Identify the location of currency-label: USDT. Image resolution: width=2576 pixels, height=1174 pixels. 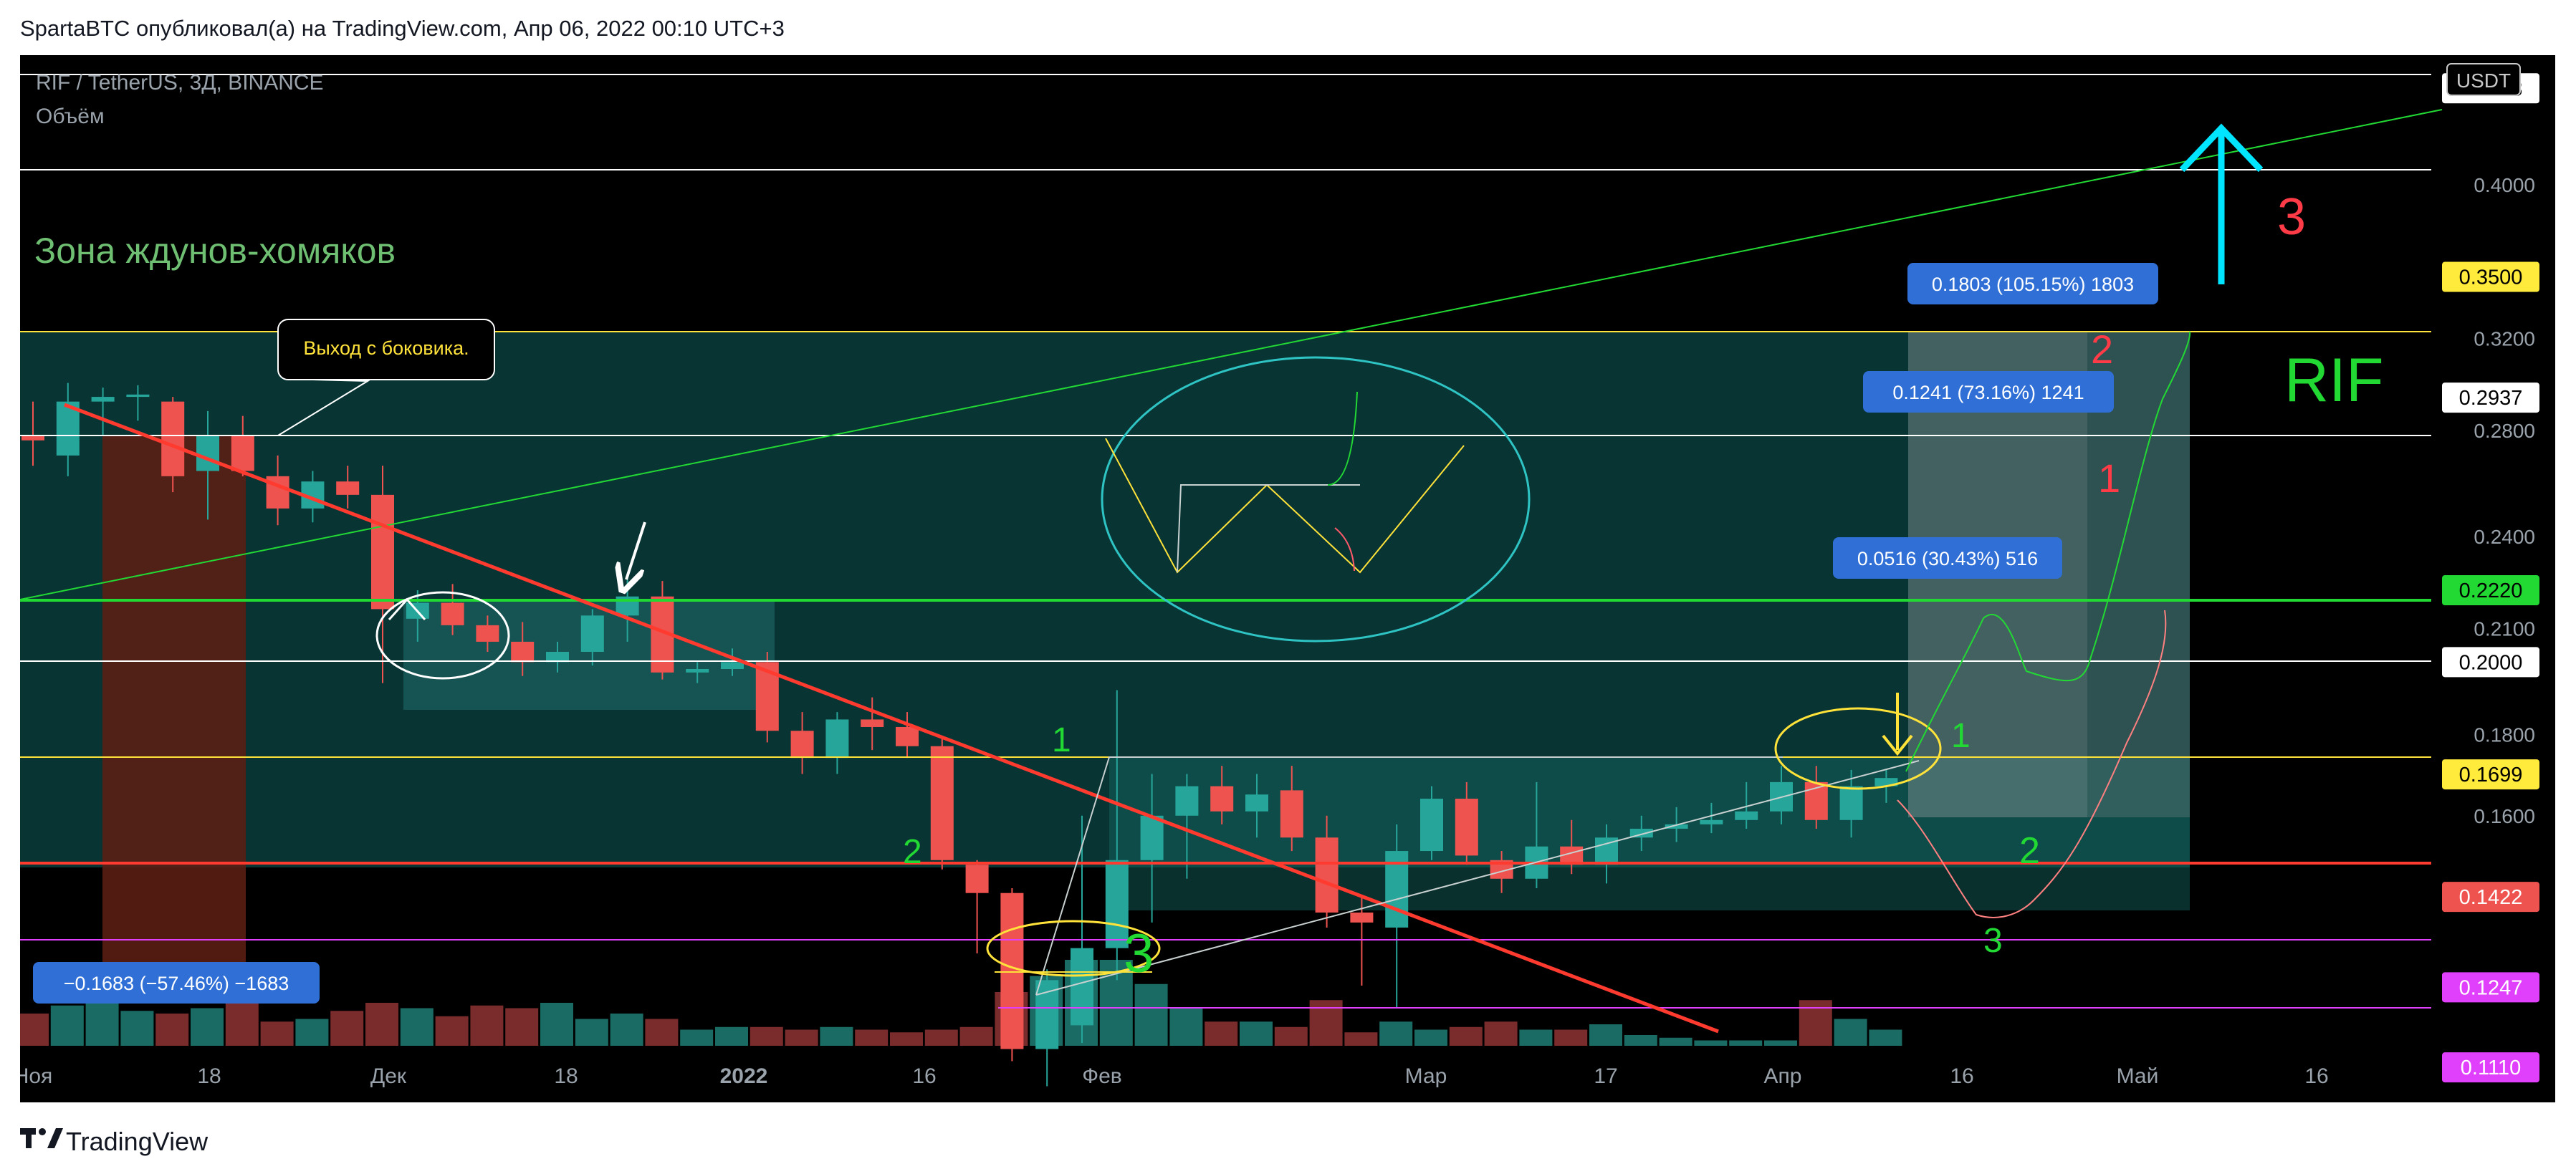
(2483, 80).